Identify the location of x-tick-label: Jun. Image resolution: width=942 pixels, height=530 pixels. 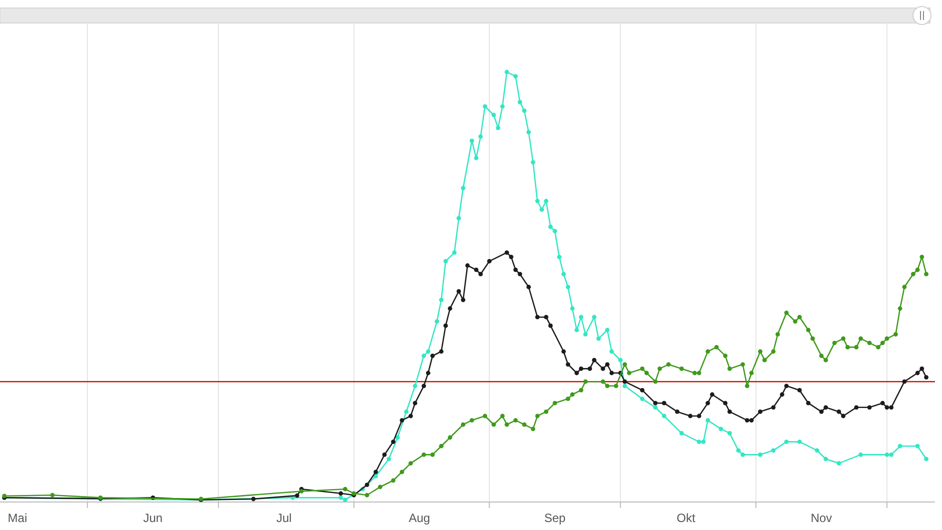
(153, 518).